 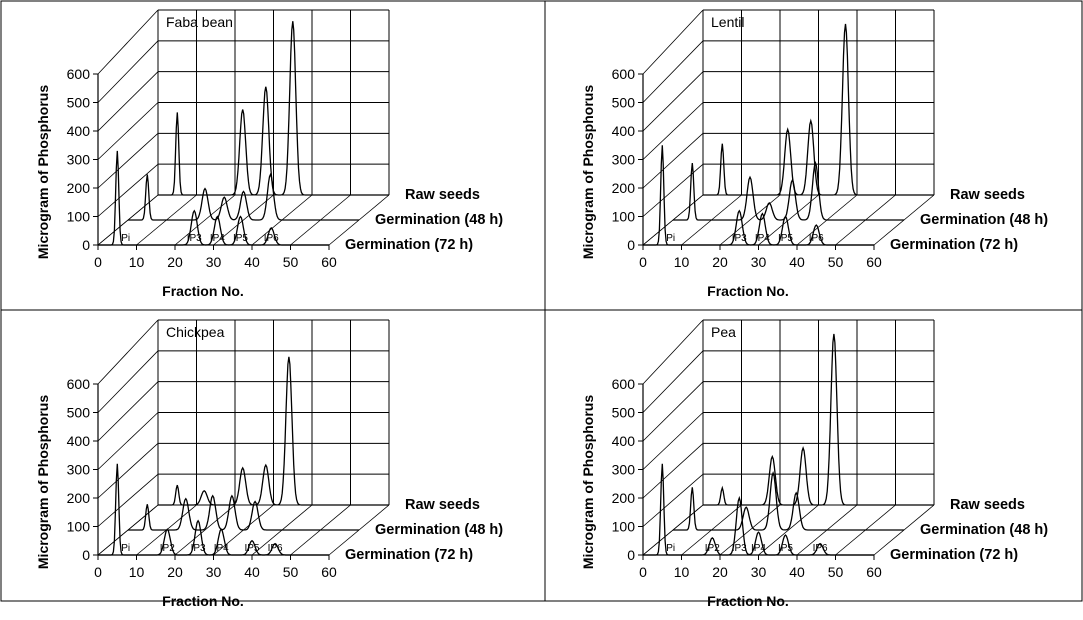 What do you see at coordinates (195, 332) in the screenshot?
I see `panel-title: Chickpea` at bounding box center [195, 332].